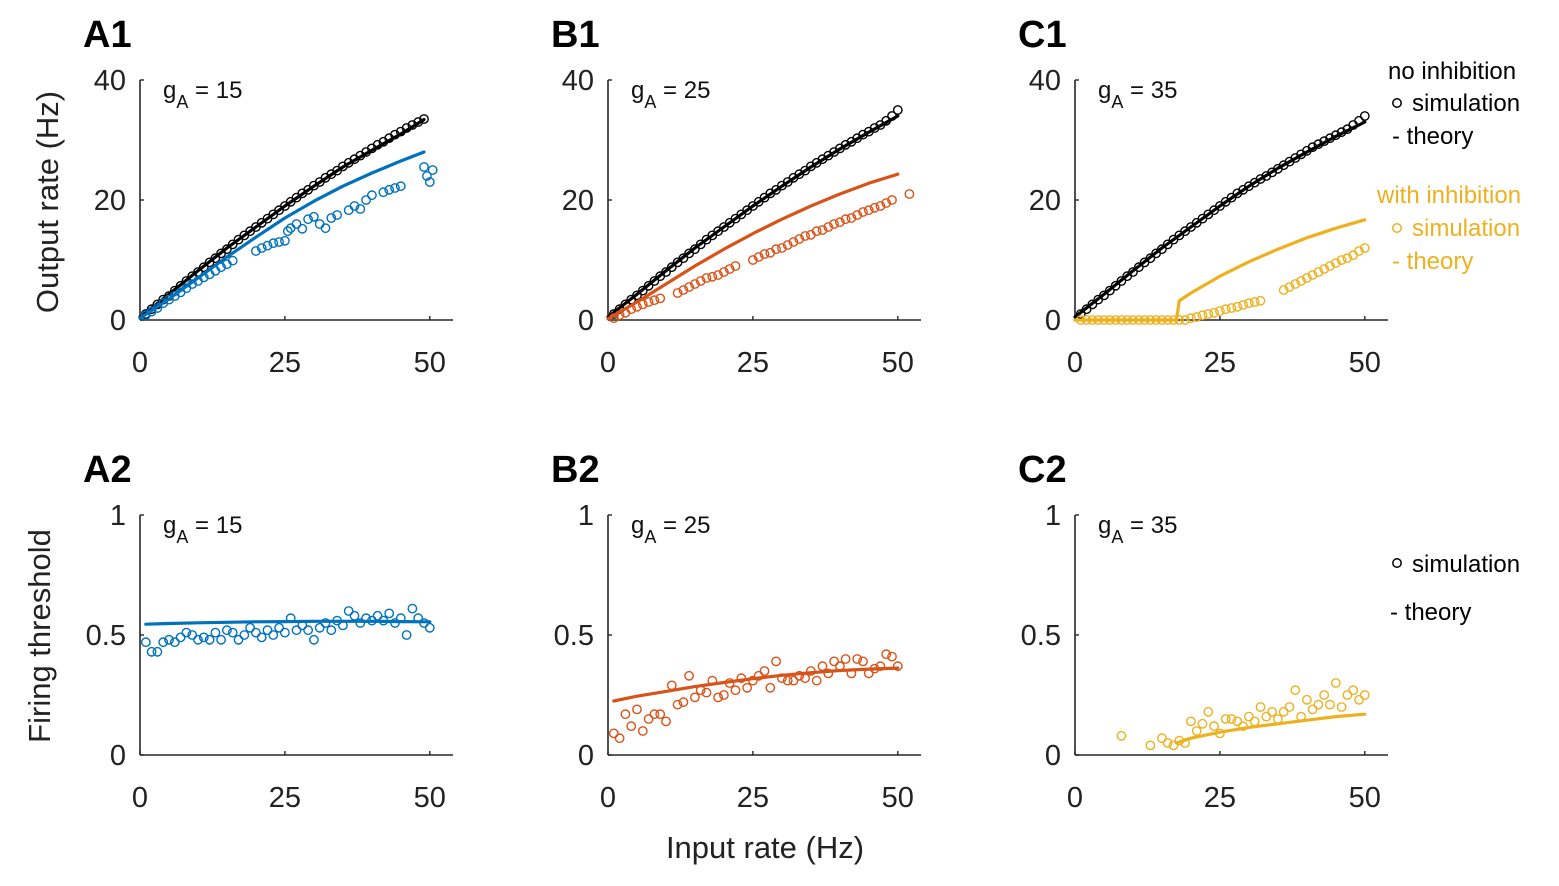 The image size is (1559, 886). I want to click on y-tick-label-a2-2: 1, so click(118, 516).